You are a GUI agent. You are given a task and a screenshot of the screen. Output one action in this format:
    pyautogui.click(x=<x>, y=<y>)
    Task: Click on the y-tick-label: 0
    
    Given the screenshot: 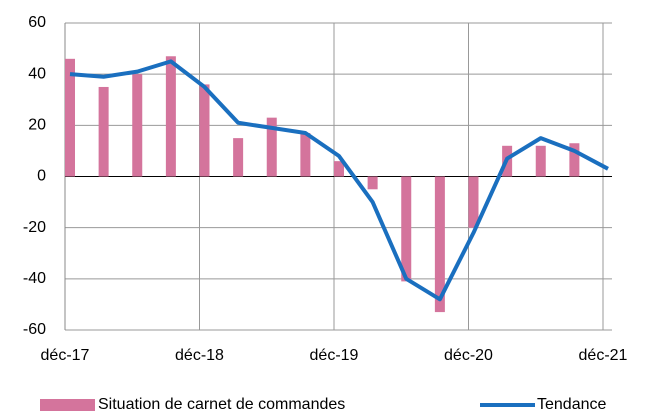 What is the action you would take?
    pyautogui.click(x=41, y=176)
    